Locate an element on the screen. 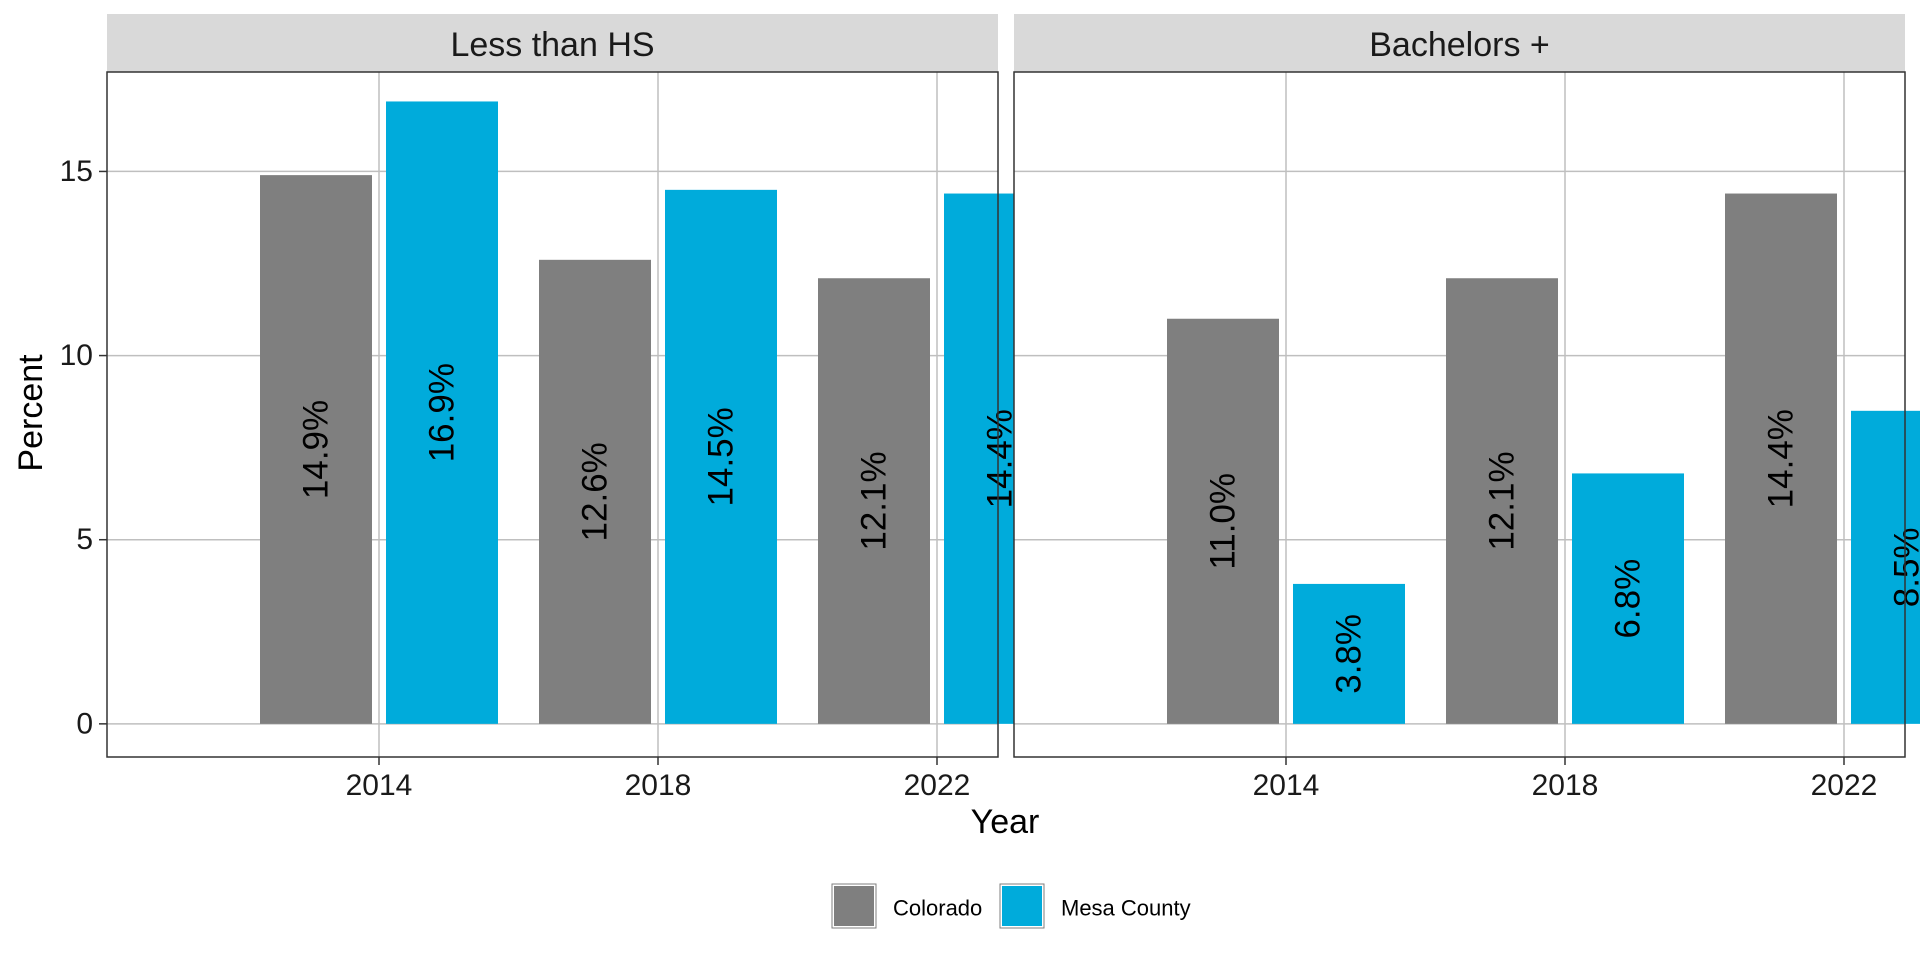 This screenshot has width=1920, height=960. y-tick-label: 5 is located at coordinates (84, 539).